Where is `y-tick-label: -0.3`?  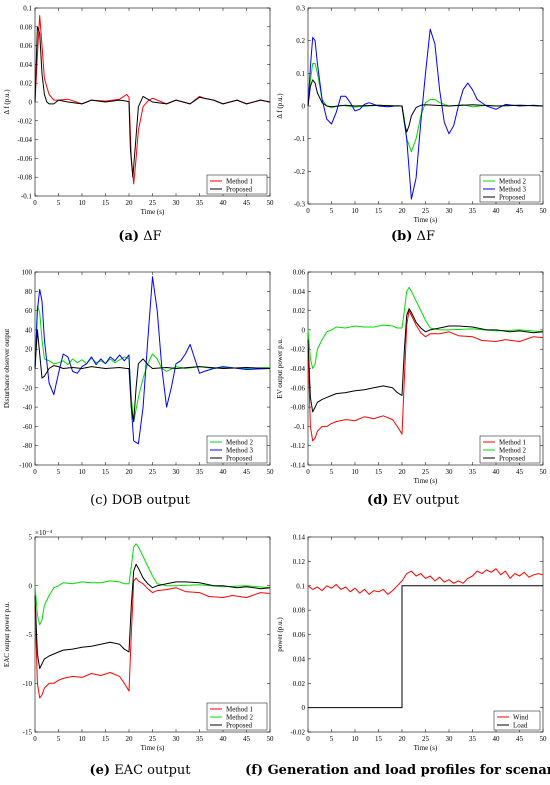 y-tick-label: -0.3 is located at coordinates (300, 205).